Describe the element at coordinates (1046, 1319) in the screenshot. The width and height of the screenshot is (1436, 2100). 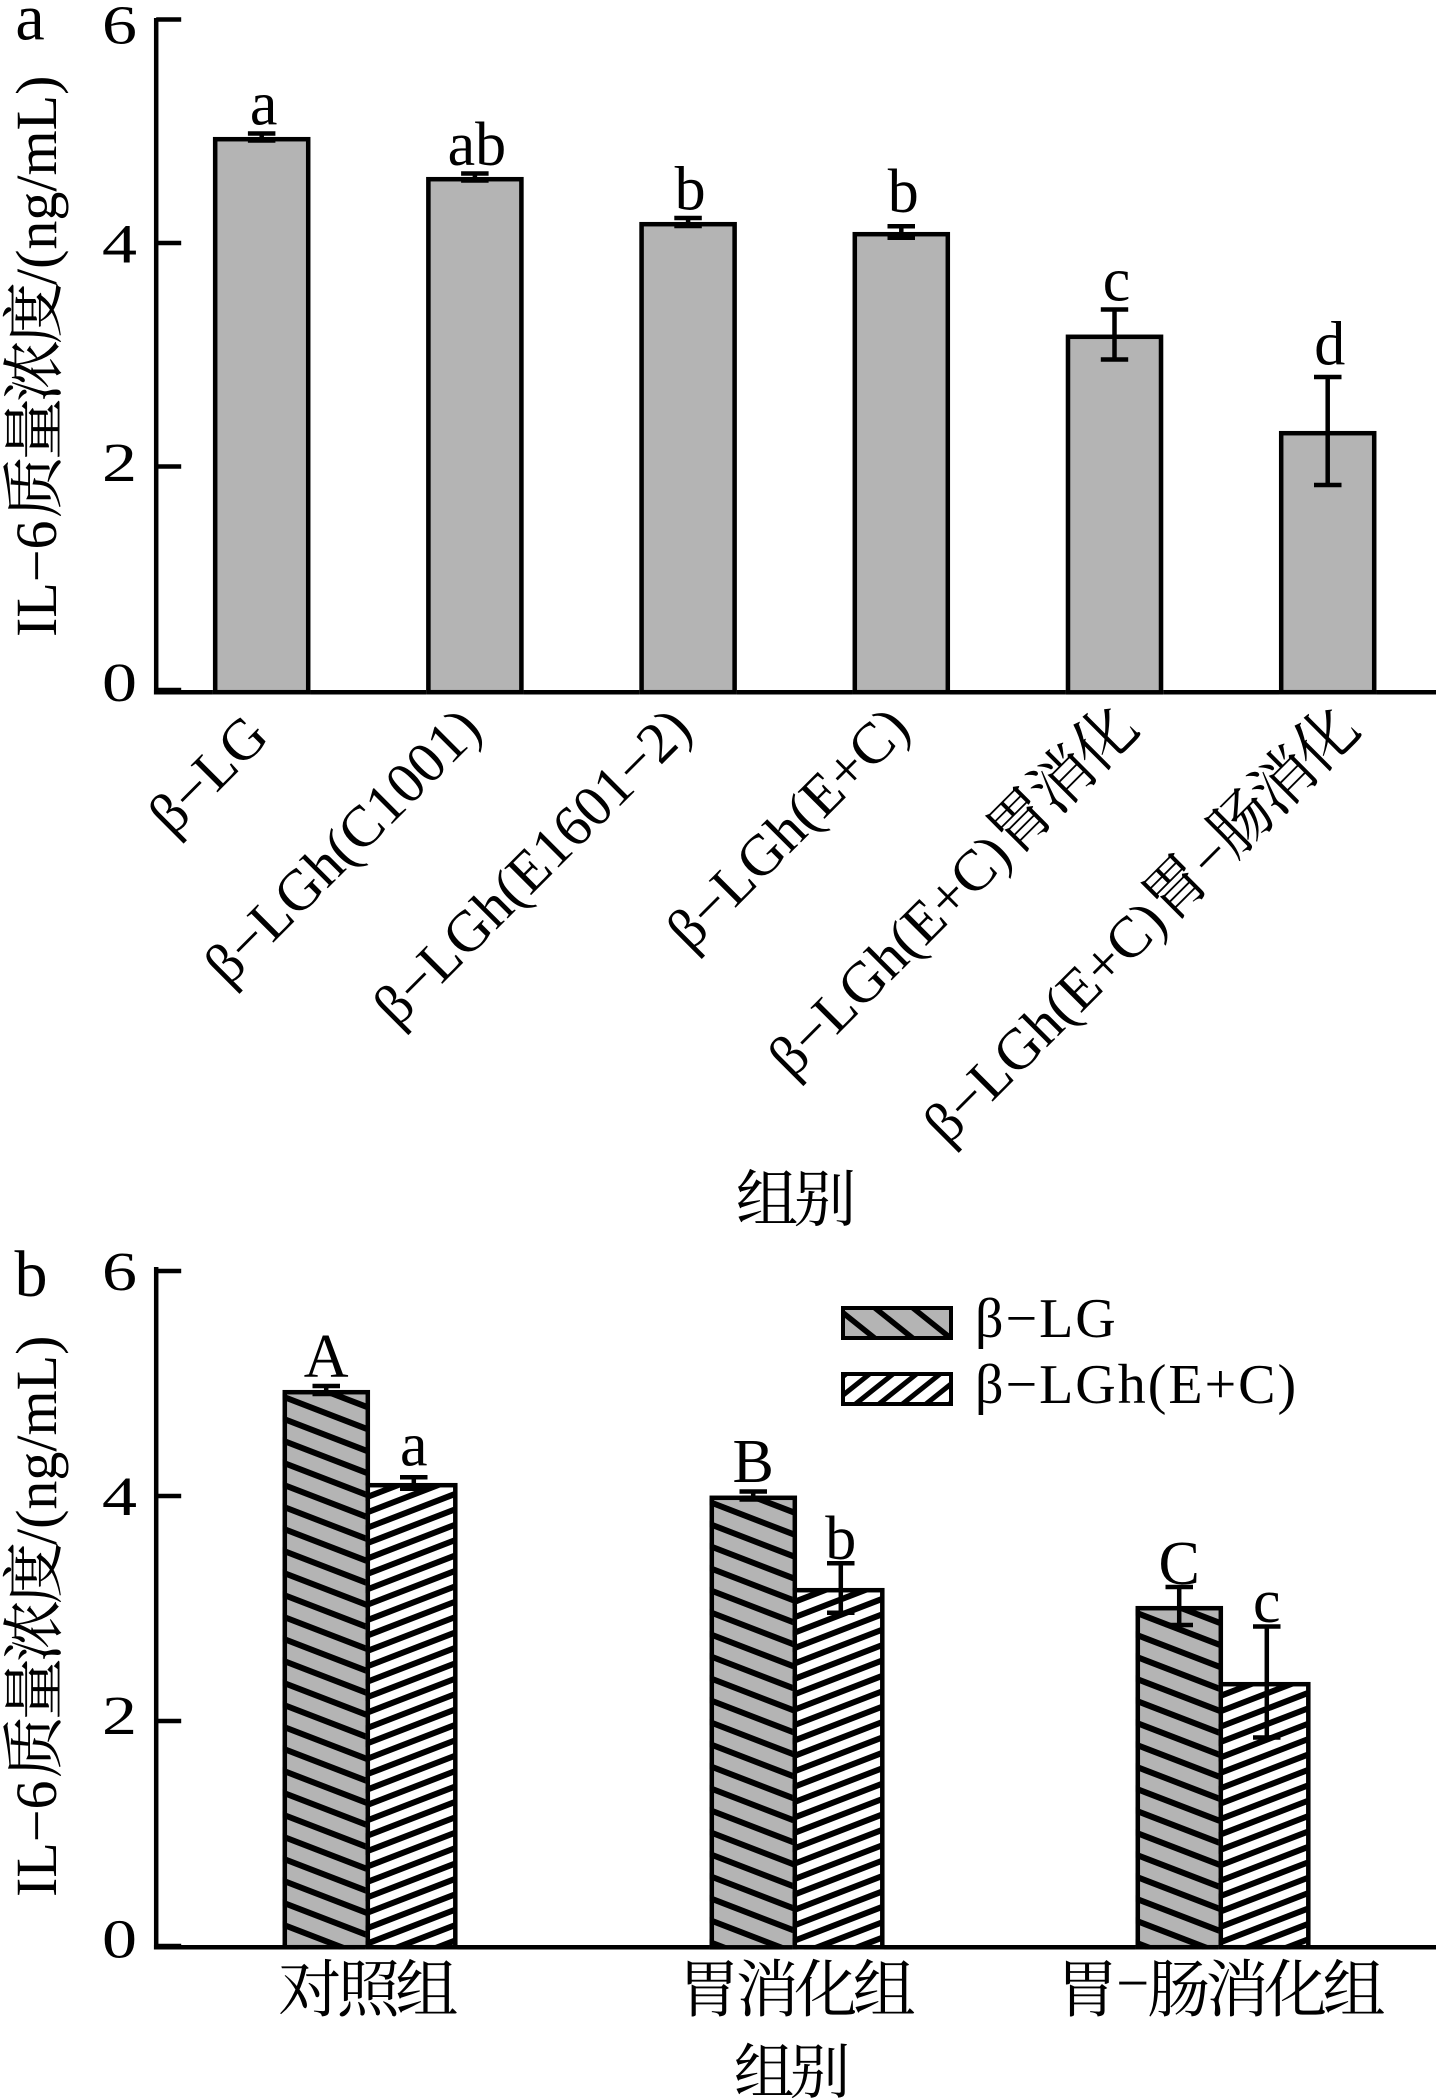
I see `svg-text: β−LG` at that location.